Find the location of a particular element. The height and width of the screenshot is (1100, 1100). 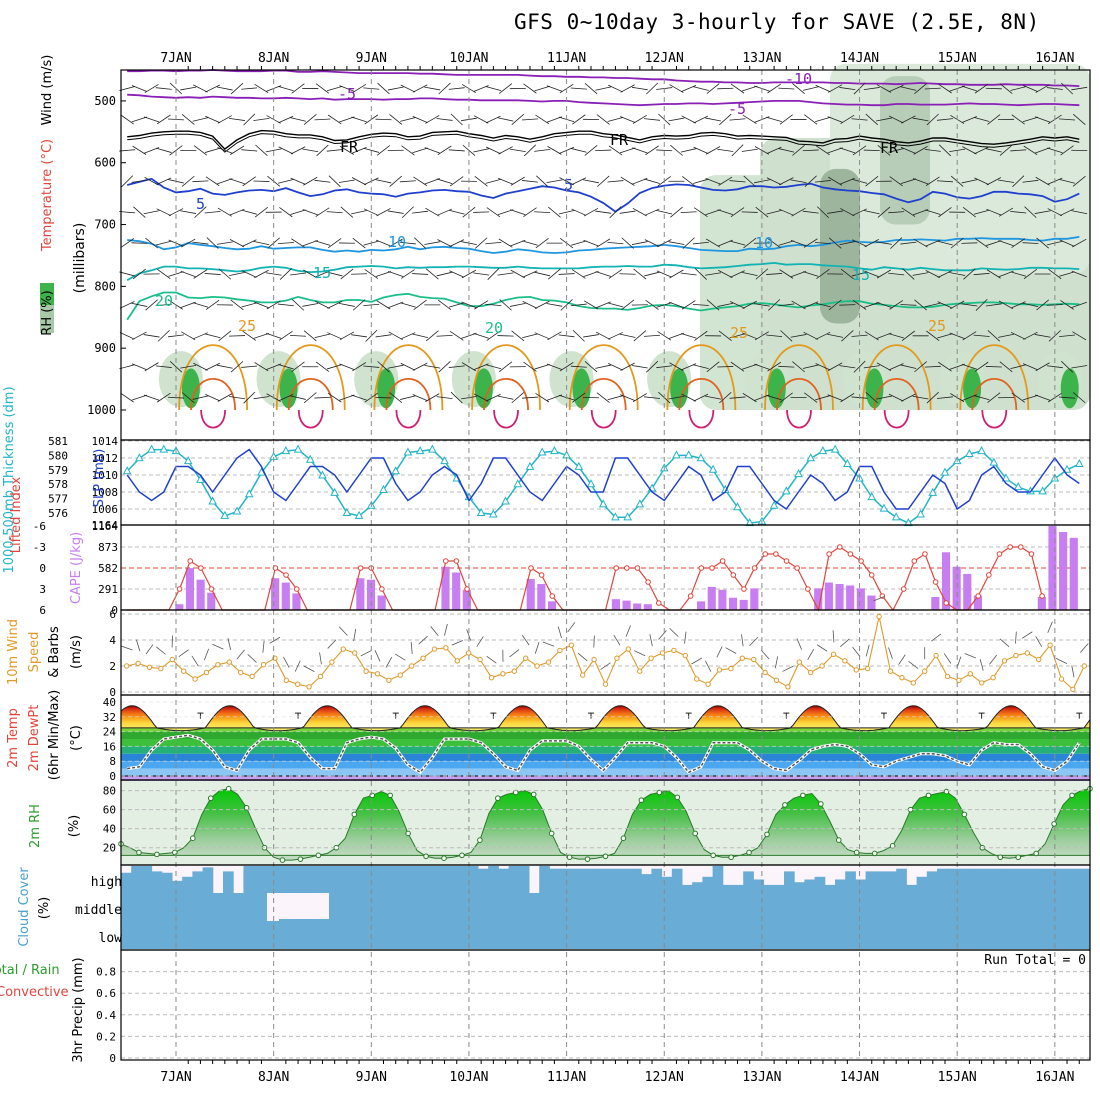

li-line is located at coordinates (584, 579).